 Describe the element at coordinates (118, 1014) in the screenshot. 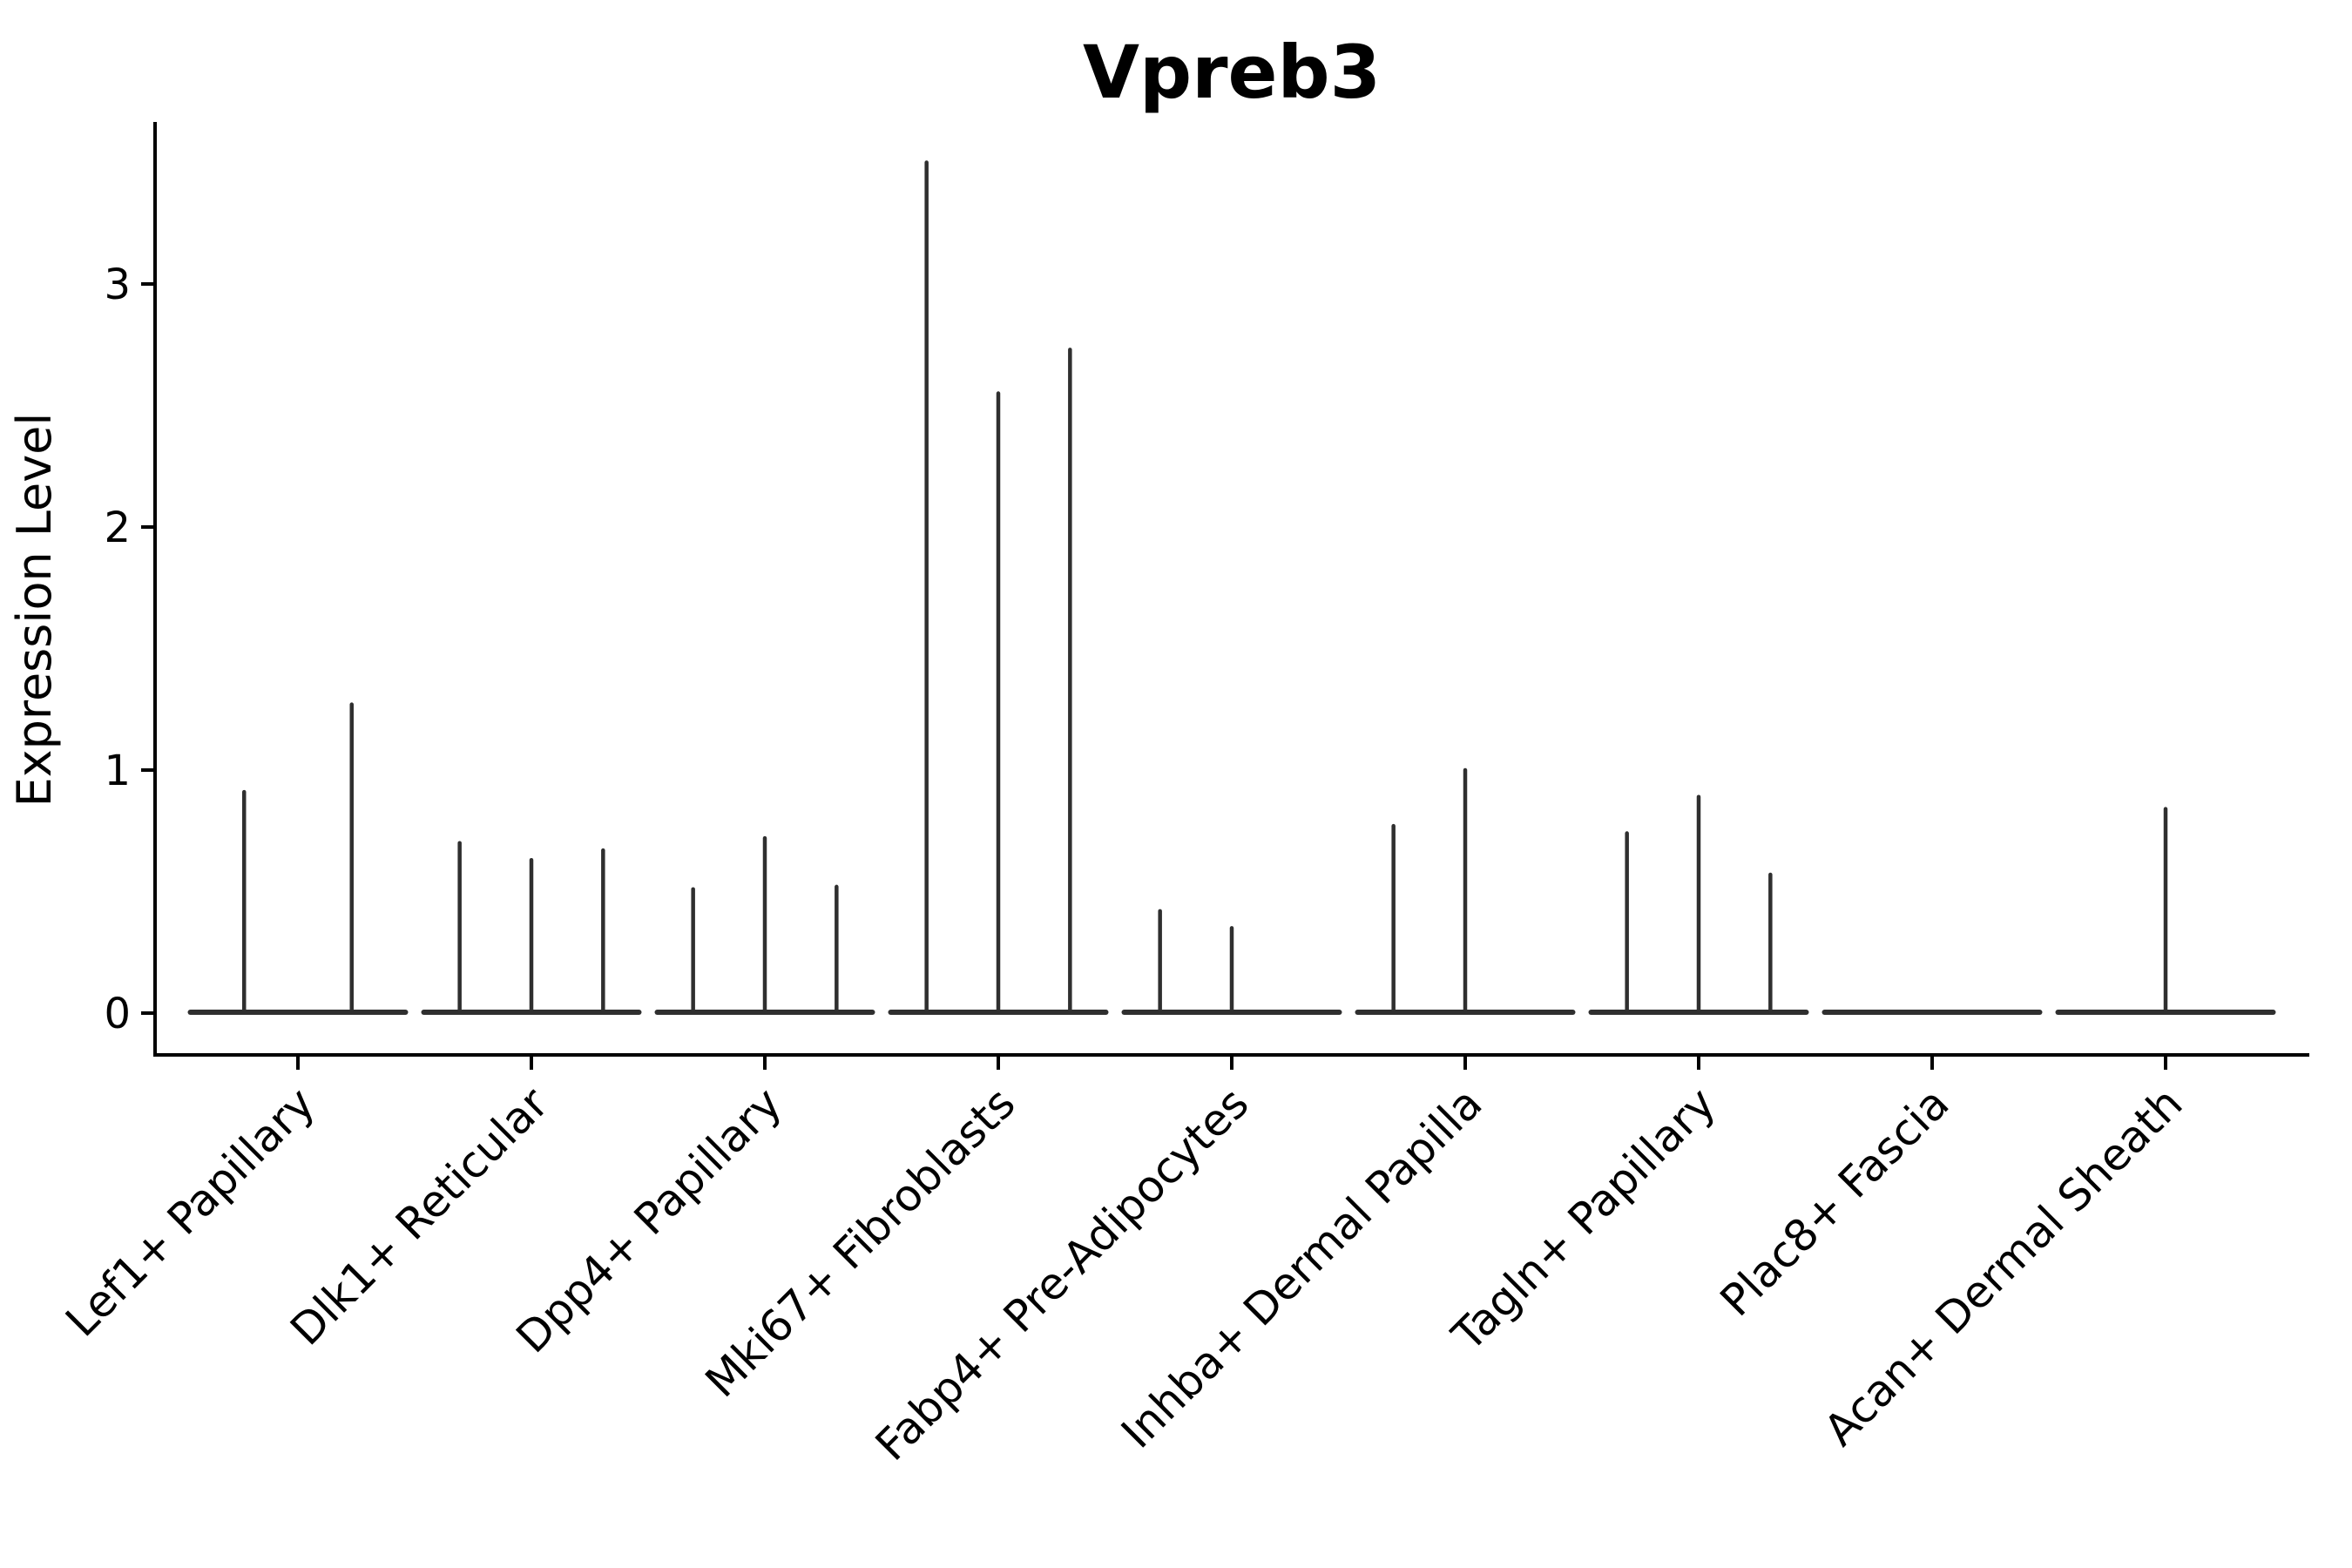

I see `y-tick-label-0: 0` at that location.